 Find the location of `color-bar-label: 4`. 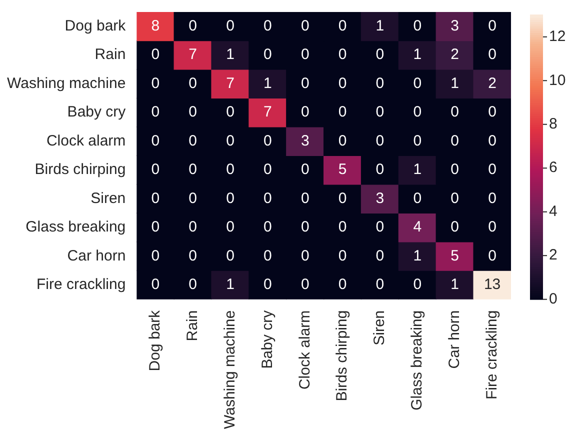

color-bar-label: 4 is located at coordinates (553, 211).